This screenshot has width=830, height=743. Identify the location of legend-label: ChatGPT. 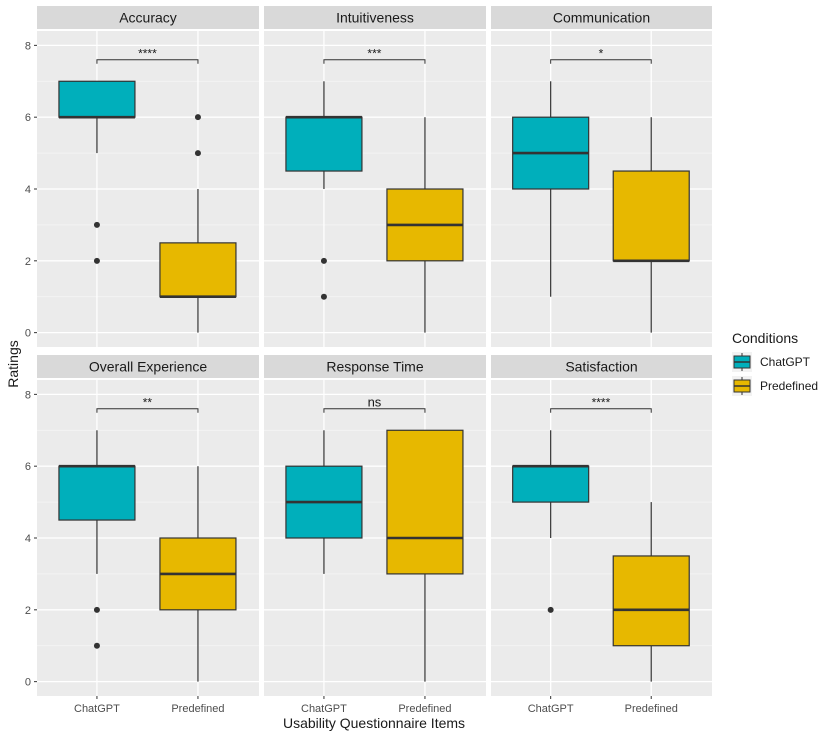
(785, 362).